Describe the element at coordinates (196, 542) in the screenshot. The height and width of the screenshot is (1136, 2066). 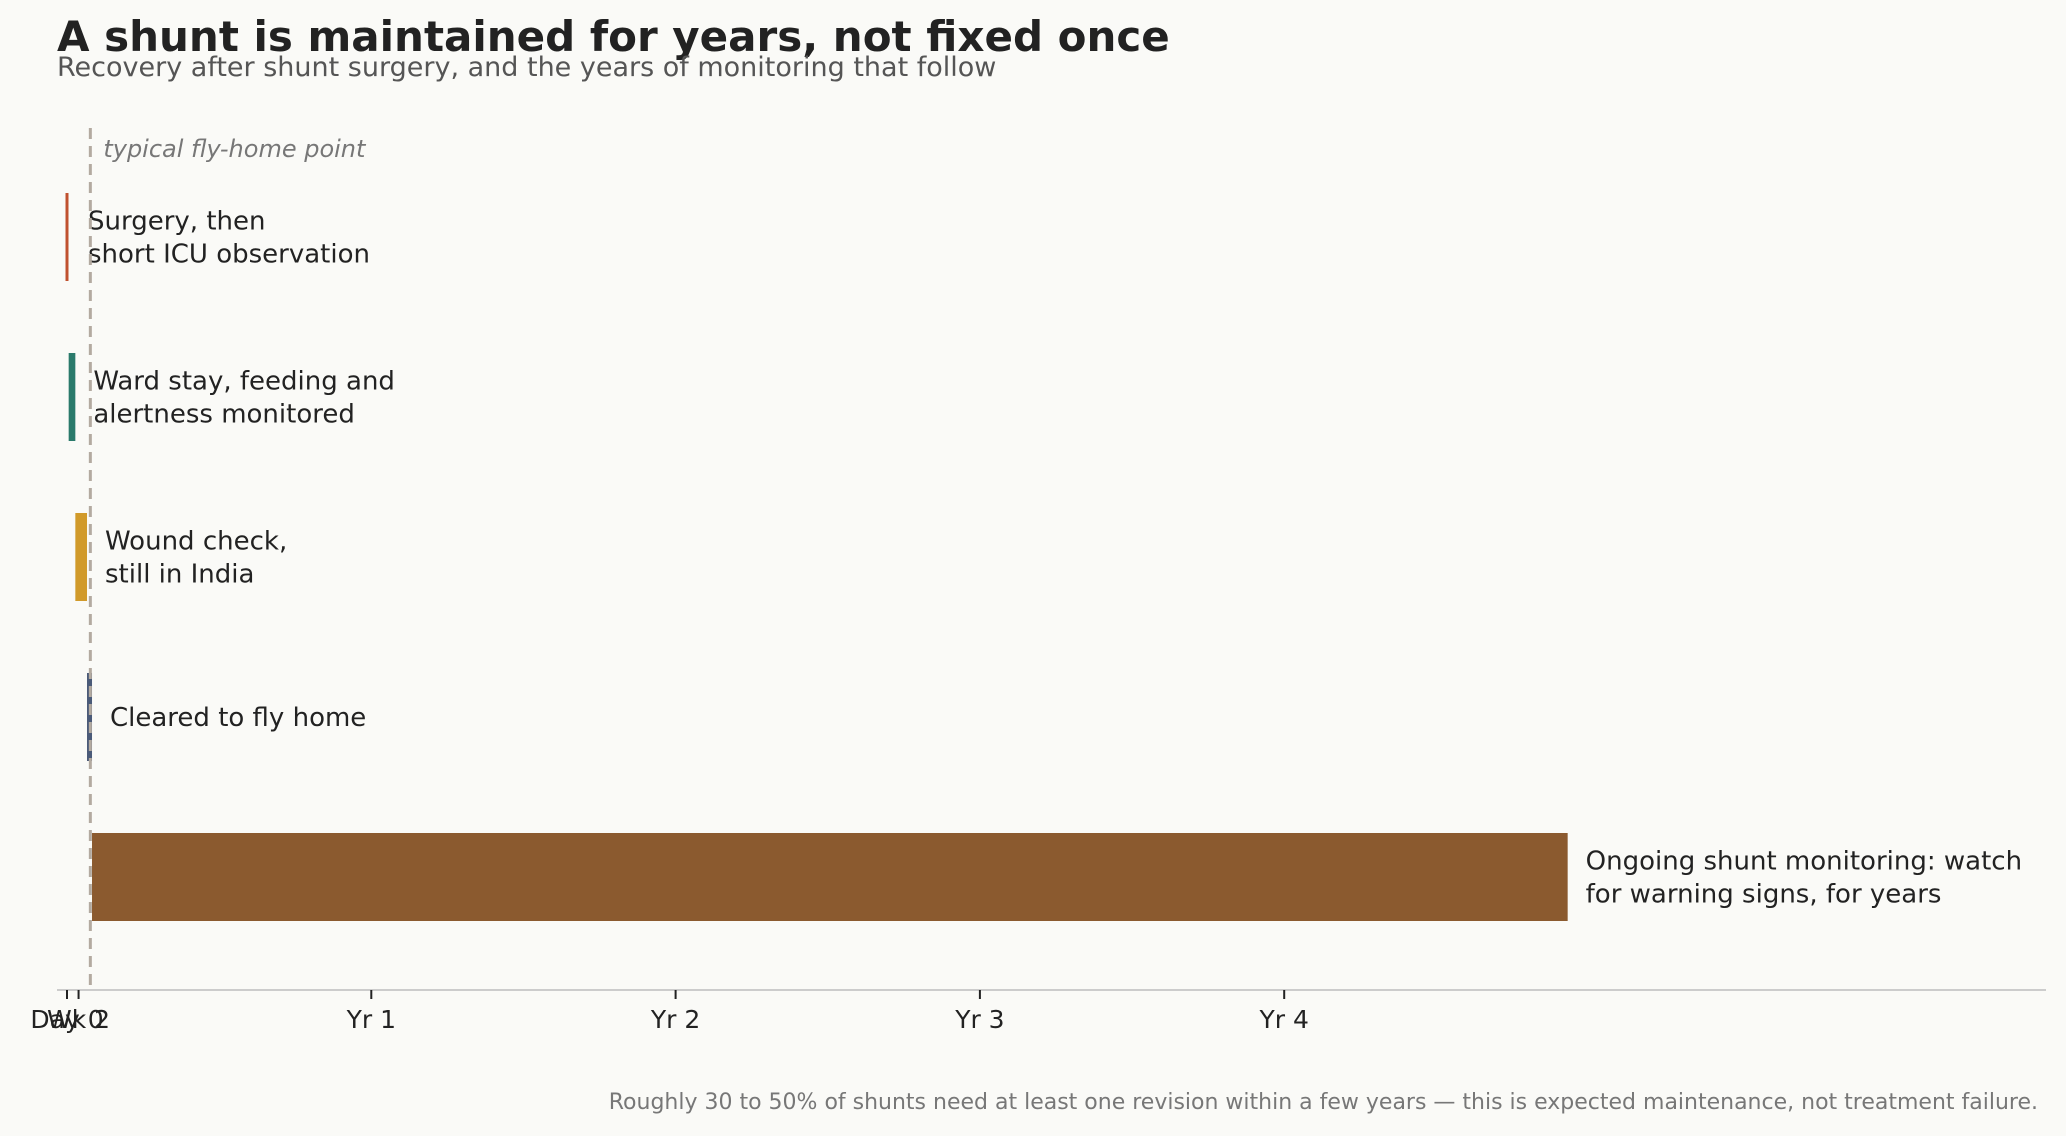
I see `phase-label-line: Wound check,` at that location.